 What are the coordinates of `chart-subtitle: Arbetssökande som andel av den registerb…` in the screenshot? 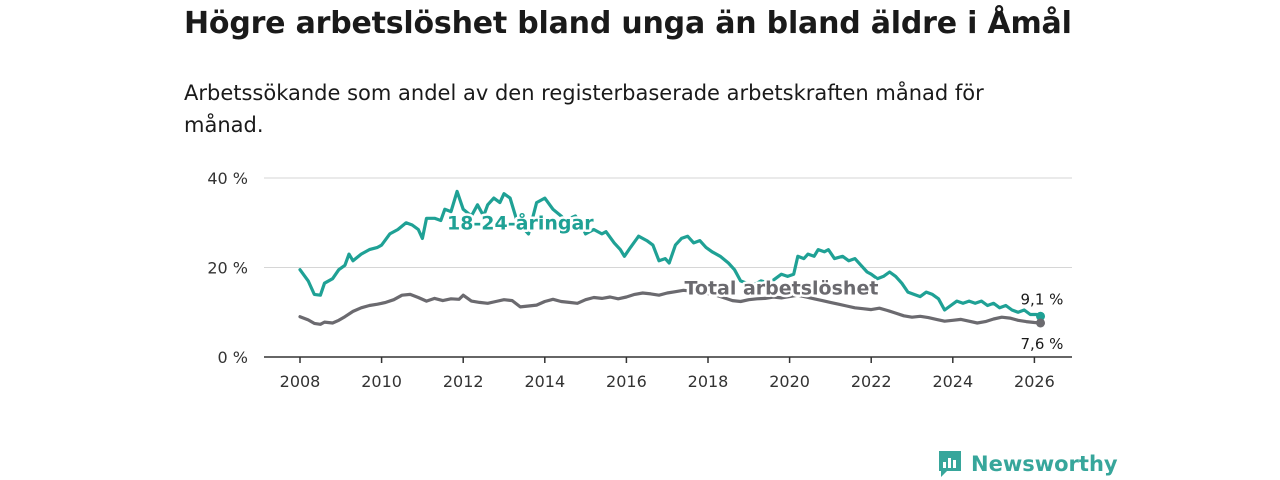 It's located at (584, 109).